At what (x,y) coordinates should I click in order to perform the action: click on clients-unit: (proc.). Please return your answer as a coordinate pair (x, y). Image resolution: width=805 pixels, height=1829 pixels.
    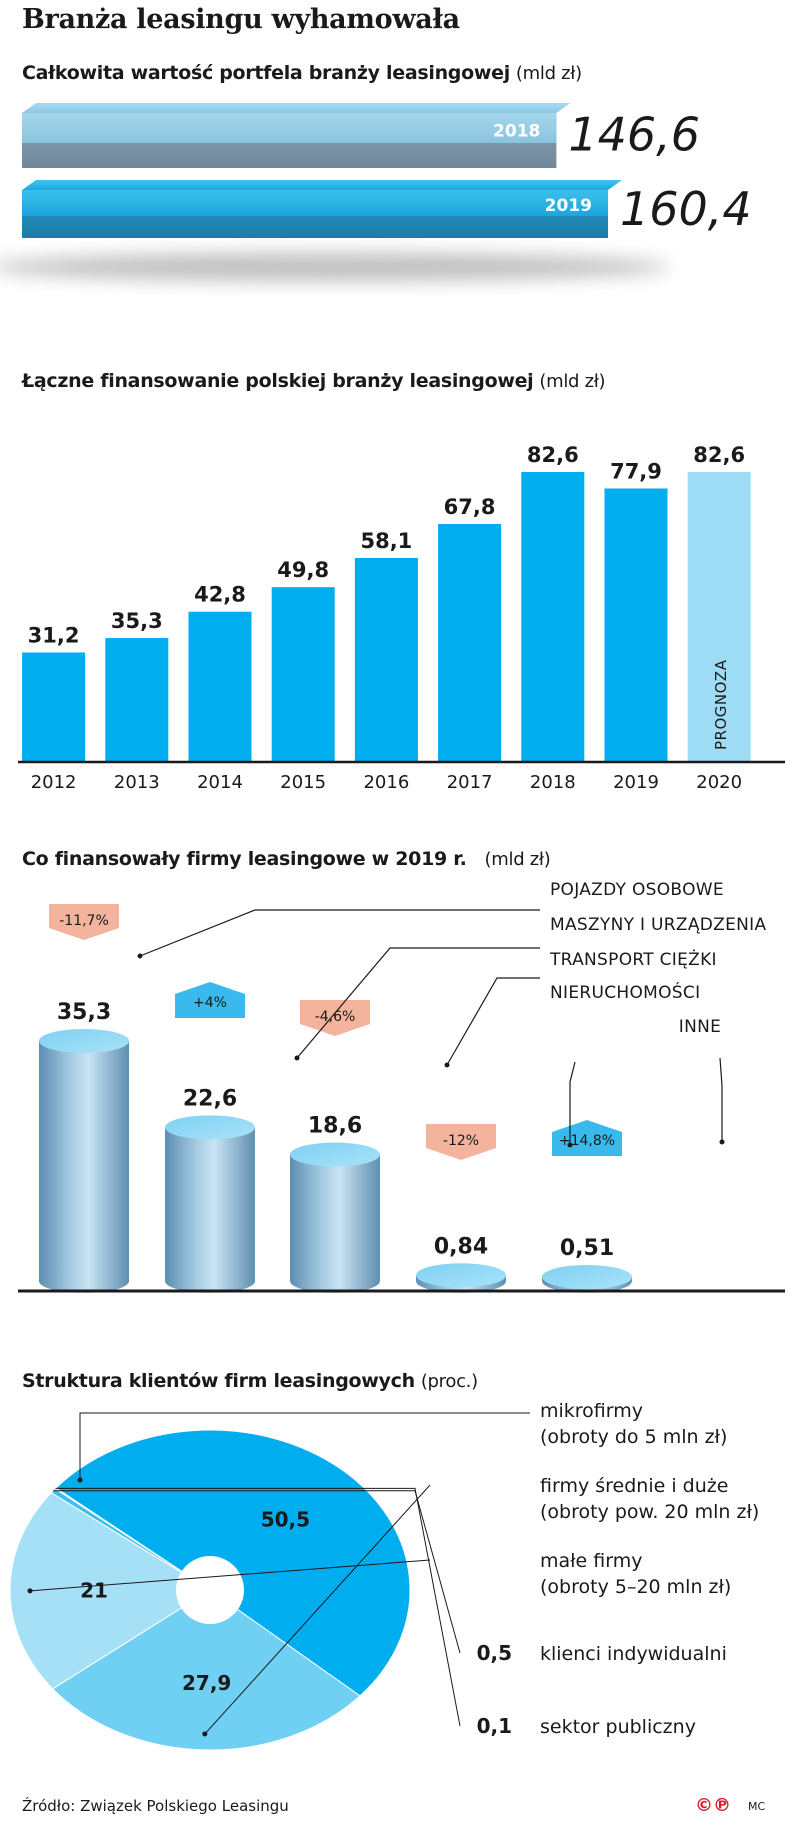
    Looking at the image, I should click on (449, 1381).